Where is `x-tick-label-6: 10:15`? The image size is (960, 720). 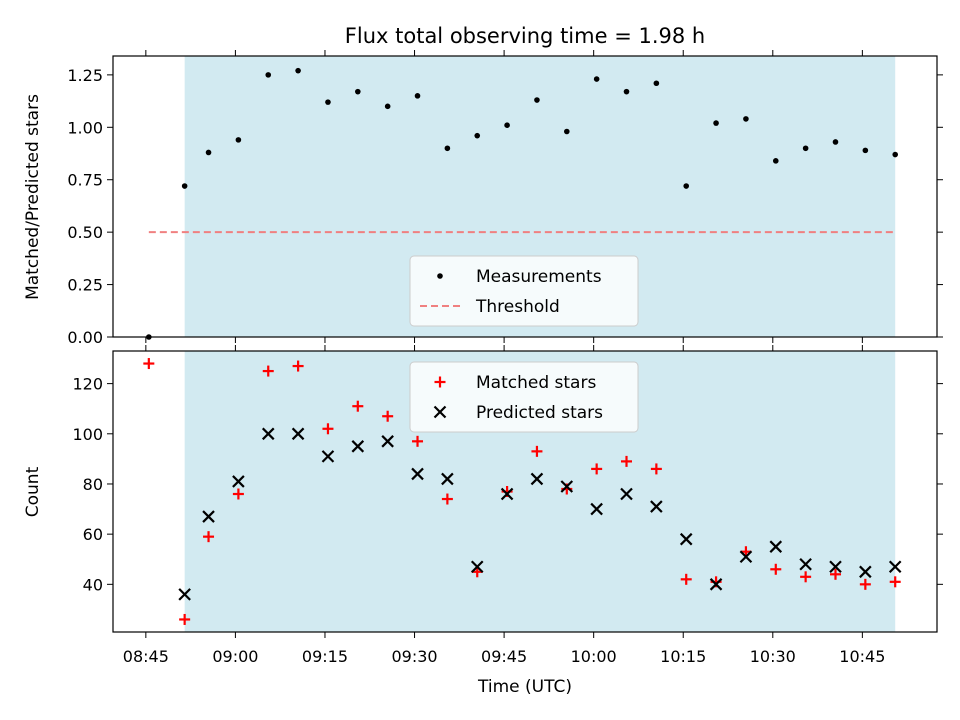
x-tick-label-6: 10:15 is located at coordinates (683, 656).